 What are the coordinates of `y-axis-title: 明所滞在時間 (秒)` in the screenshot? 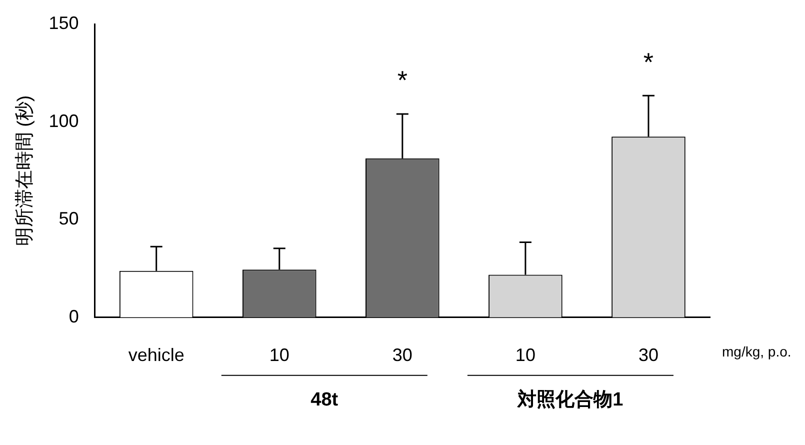 It's located at (25, 170).